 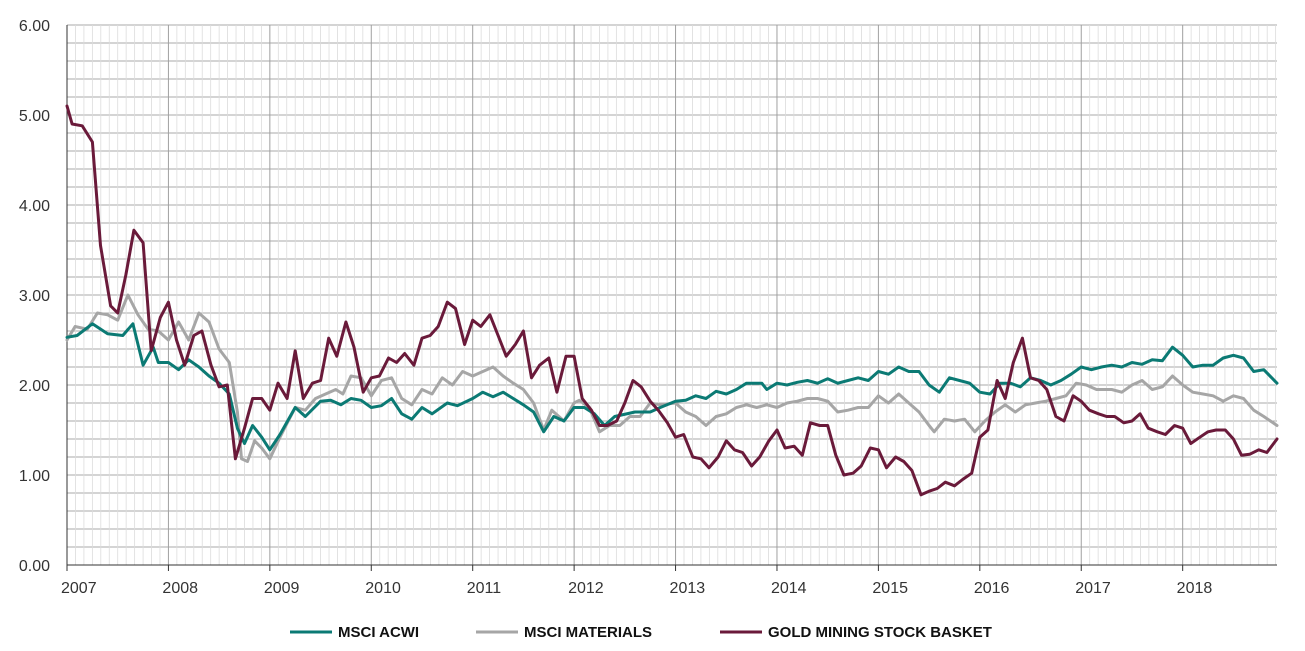 What do you see at coordinates (79, 588) in the screenshot?
I see `x-tick-label: 2007` at bounding box center [79, 588].